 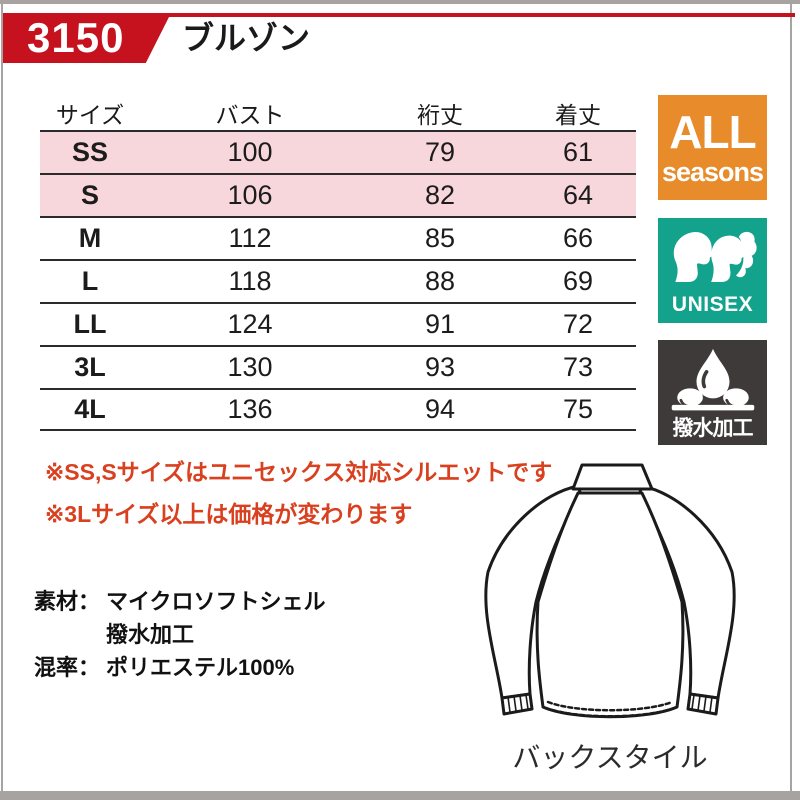 I want to click on material-line: 素材： マイクロソフトシェル, so click(x=180, y=599).